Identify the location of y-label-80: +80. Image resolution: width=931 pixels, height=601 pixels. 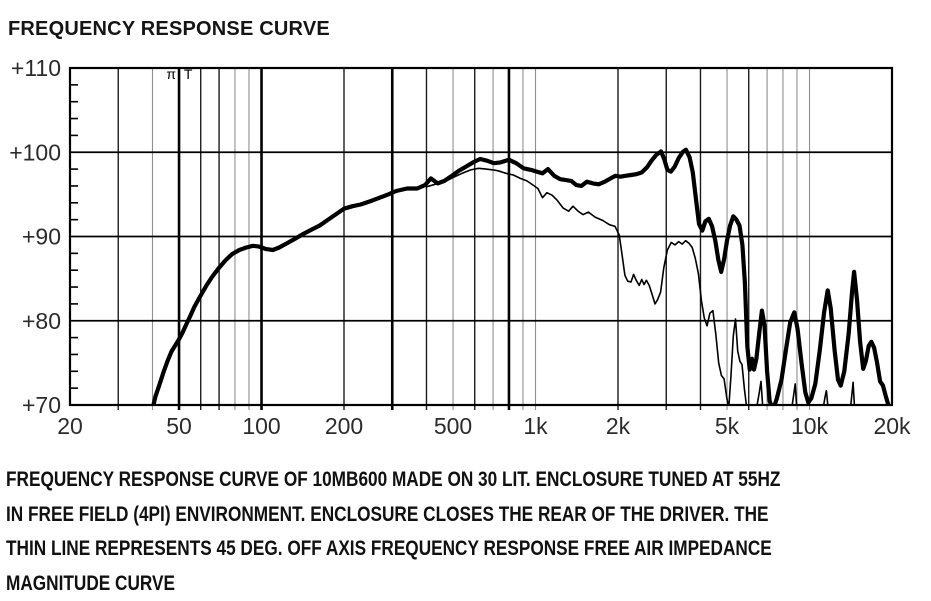
(41, 321).